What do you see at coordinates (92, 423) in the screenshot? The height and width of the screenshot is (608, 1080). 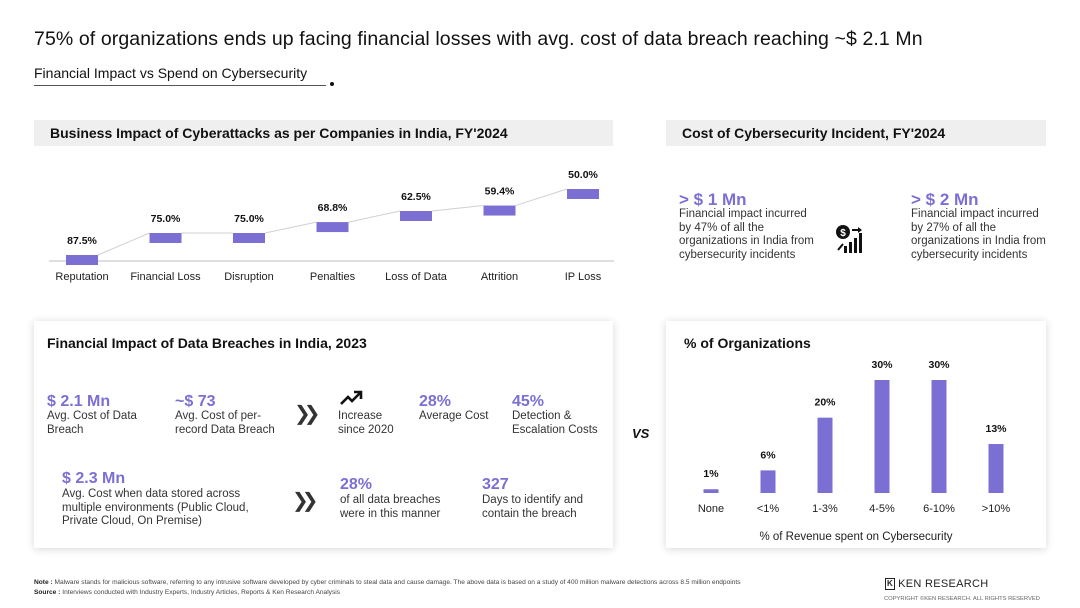 I see `avg-cost-label: Avg. Cost of Data Breach` at bounding box center [92, 423].